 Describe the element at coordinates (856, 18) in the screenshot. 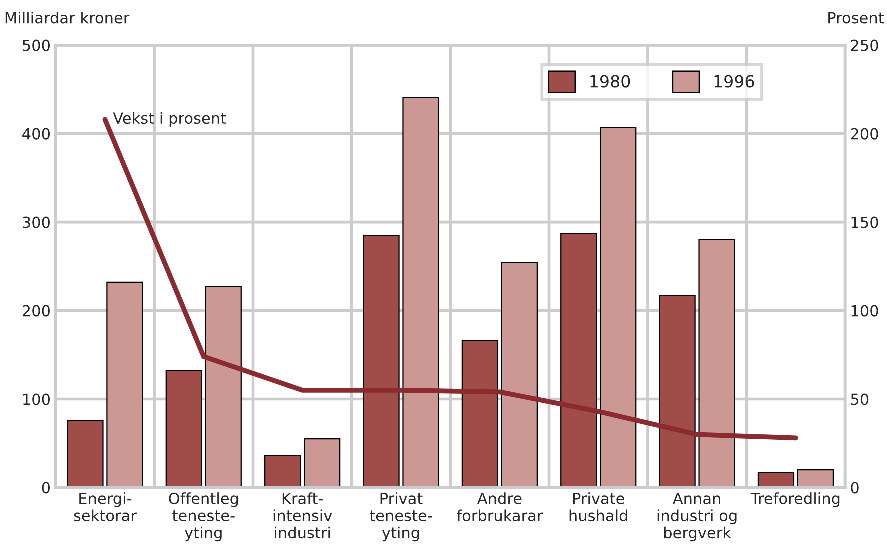

I see `y2-axis-title: Prosent` at that location.